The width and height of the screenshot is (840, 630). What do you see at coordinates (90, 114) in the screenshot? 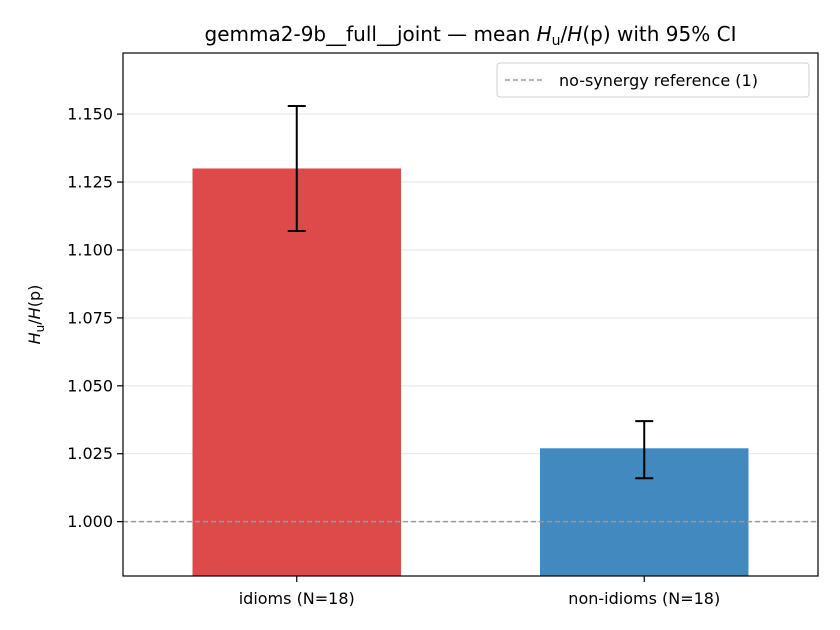
I see `y-tick-label: 1.150` at bounding box center [90, 114].